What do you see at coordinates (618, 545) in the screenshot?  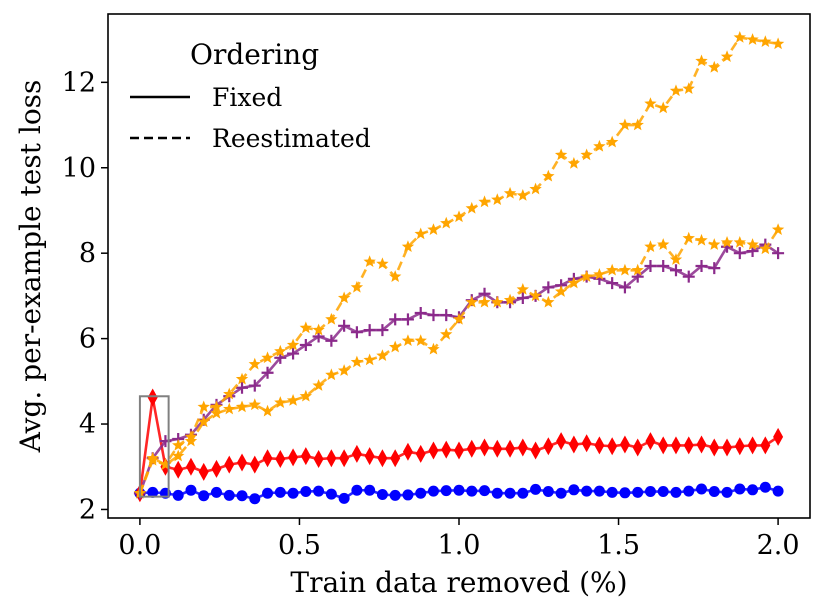 I see `x-tick-label: 1.5` at bounding box center [618, 545].